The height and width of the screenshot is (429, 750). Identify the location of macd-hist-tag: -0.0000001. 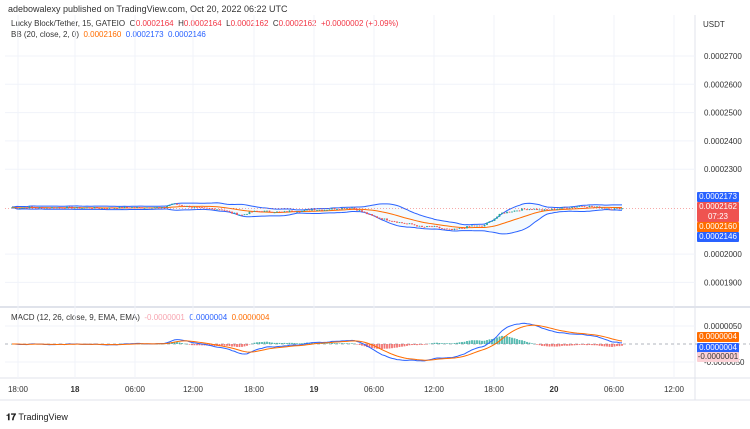
(718, 357).